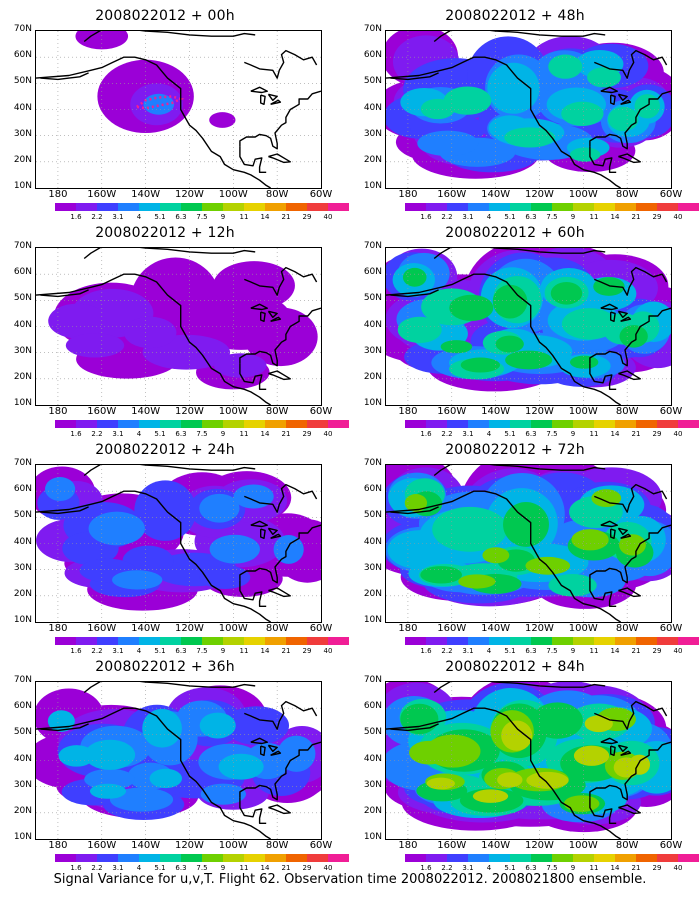 The height and width of the screenshot is (900, 700). What do you see at coordinates (408, 194) in the screenshot?
I see `lon-tick-label: 180` at bounding box center [408, 194].